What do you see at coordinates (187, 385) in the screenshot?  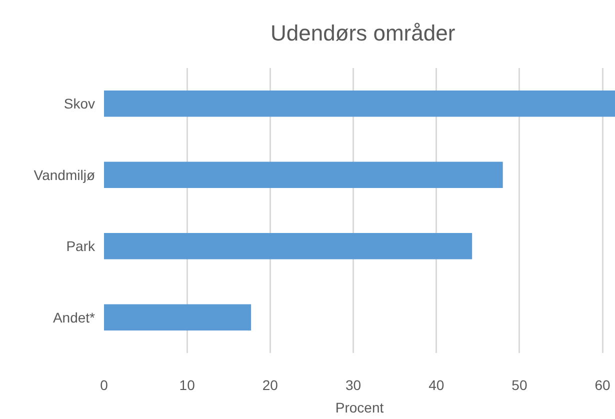 I see `x-tick-label: 10` at bounding box center [187, 385].